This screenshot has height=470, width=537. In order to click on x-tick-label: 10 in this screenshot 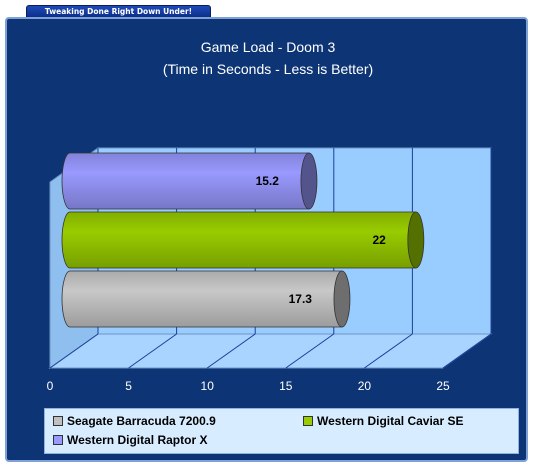, I will do `click(208, 386)`.